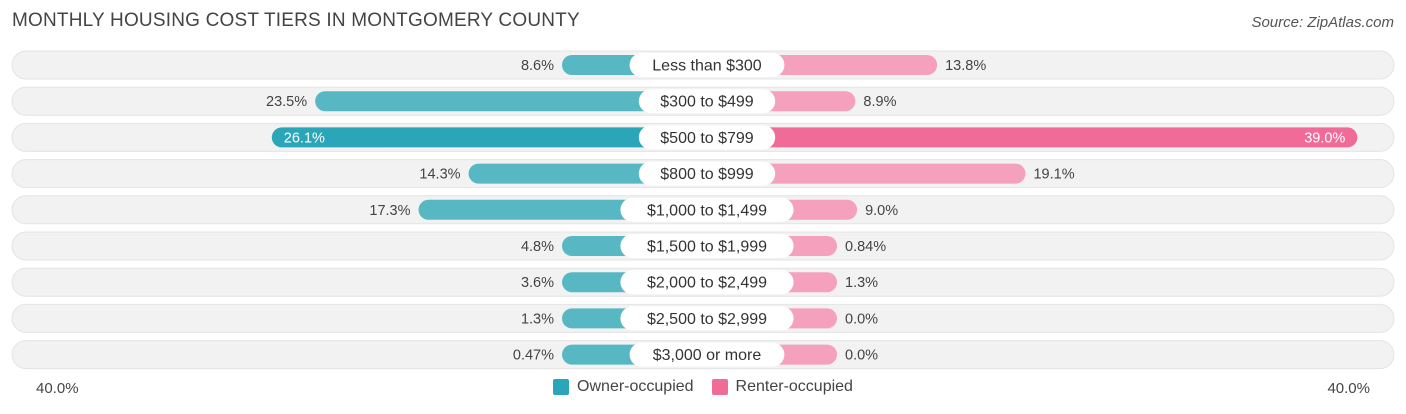 The image size is (1406, 414). I want to click on owner-value-label: 17.3%, so click(389, 211).